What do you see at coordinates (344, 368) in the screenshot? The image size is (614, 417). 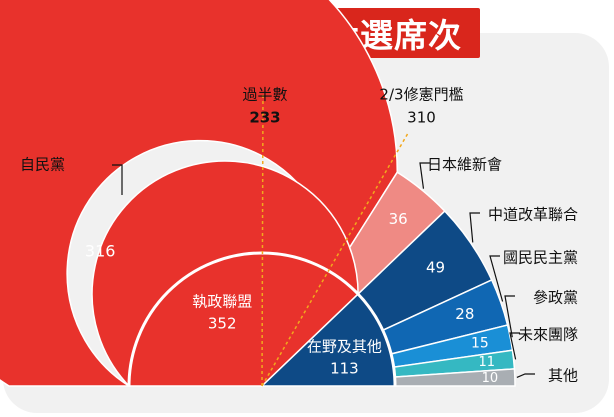 I see `inner-value-label-1: 113` at bounding box center [344, 368].